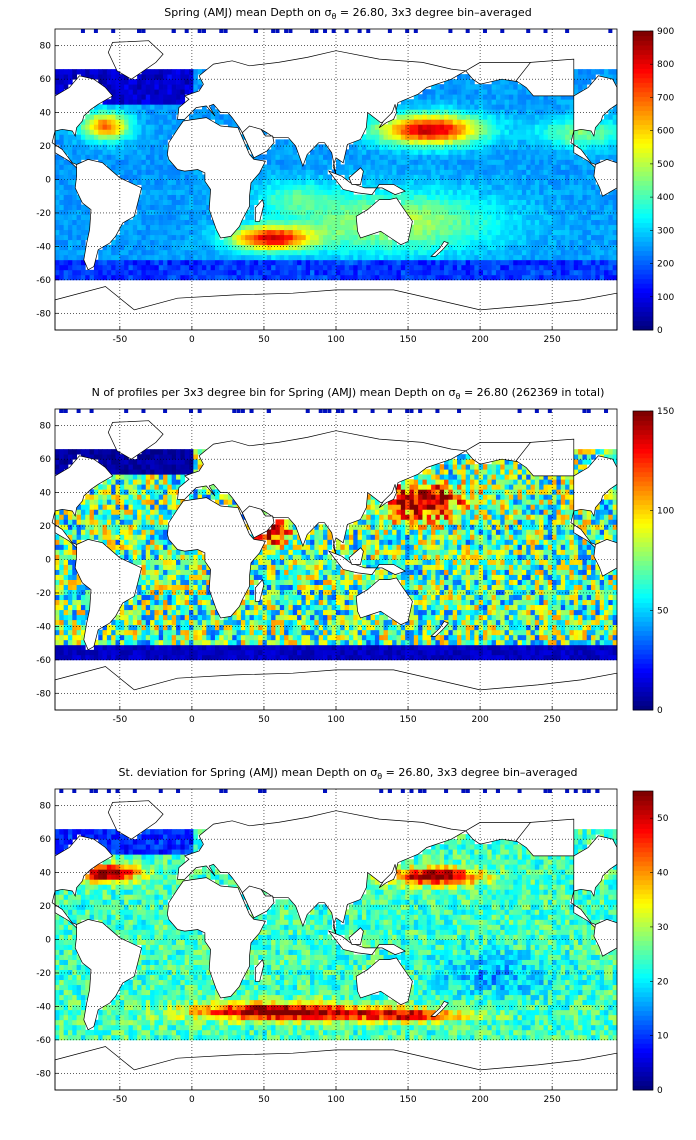 The height and width of the screenshot is (1140, 696). Describe the element at coordinates (643, 304) in the screenshot. I see `colorbar-segment` at that location.